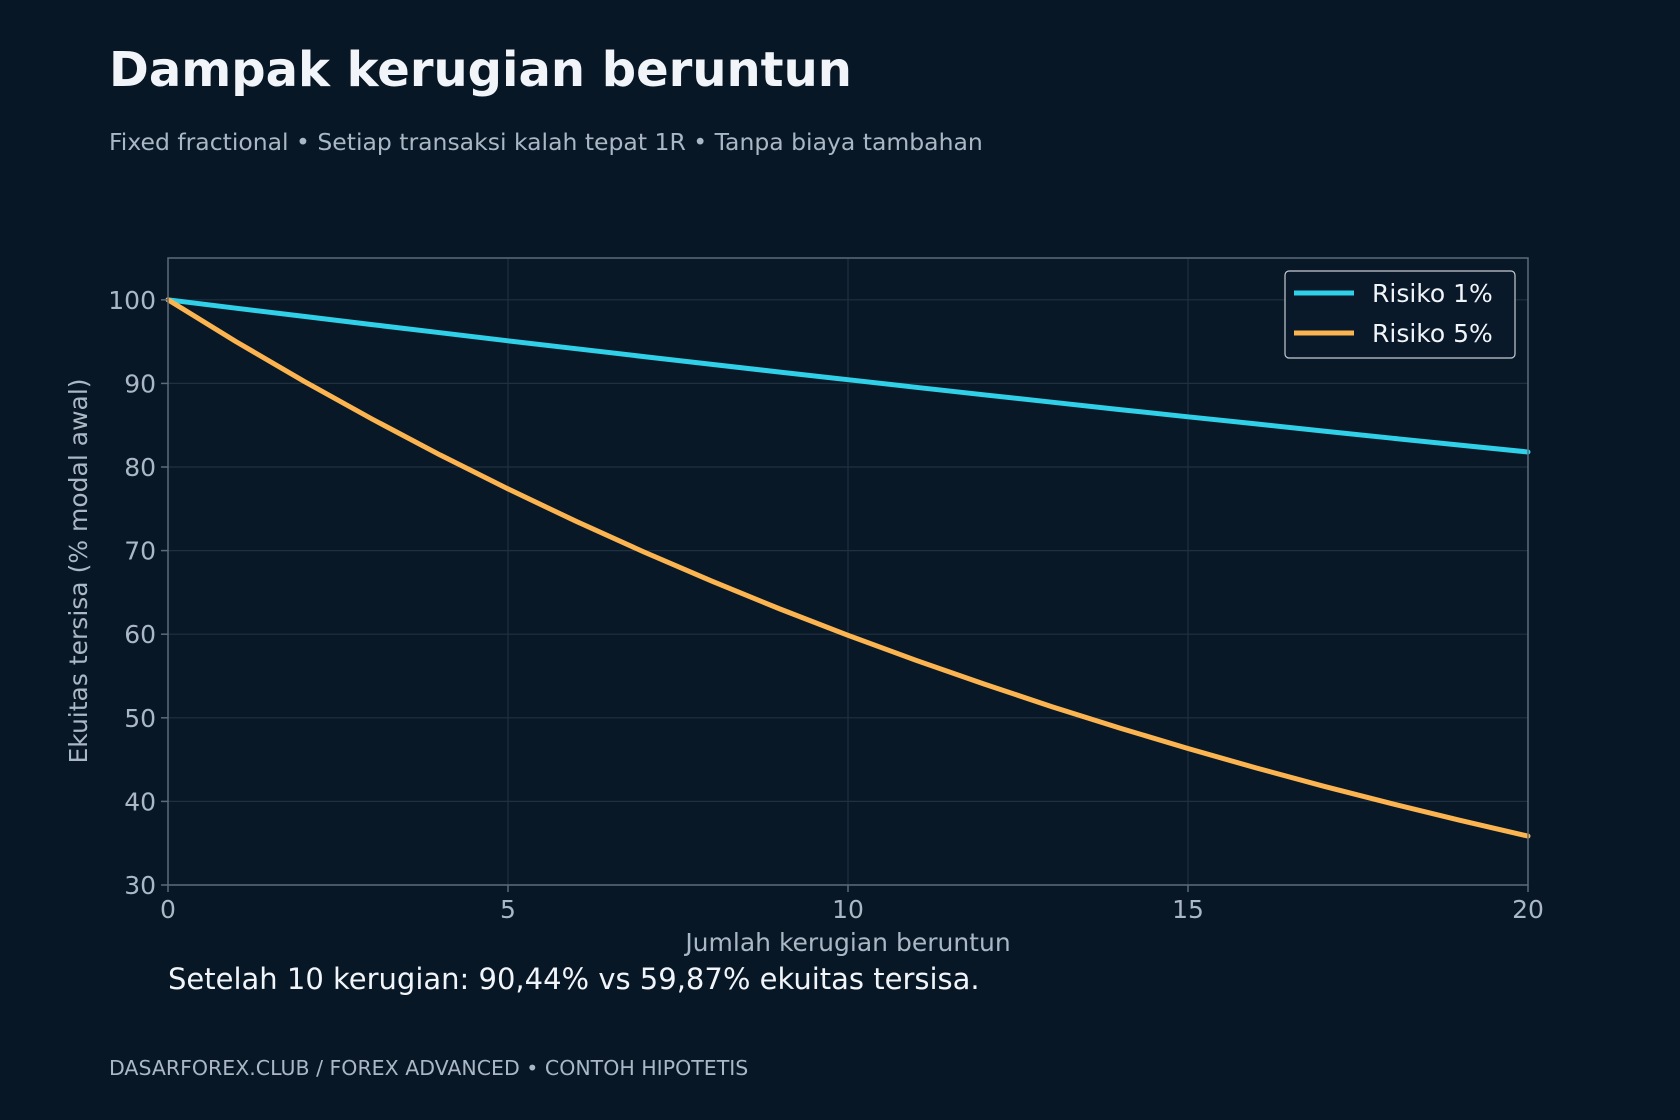 The height and width of the screenshot is (1120, 1680). Describe the element at coordinates (140, 467) in the screenshot. I see `y-tick-label: 80` at that location.